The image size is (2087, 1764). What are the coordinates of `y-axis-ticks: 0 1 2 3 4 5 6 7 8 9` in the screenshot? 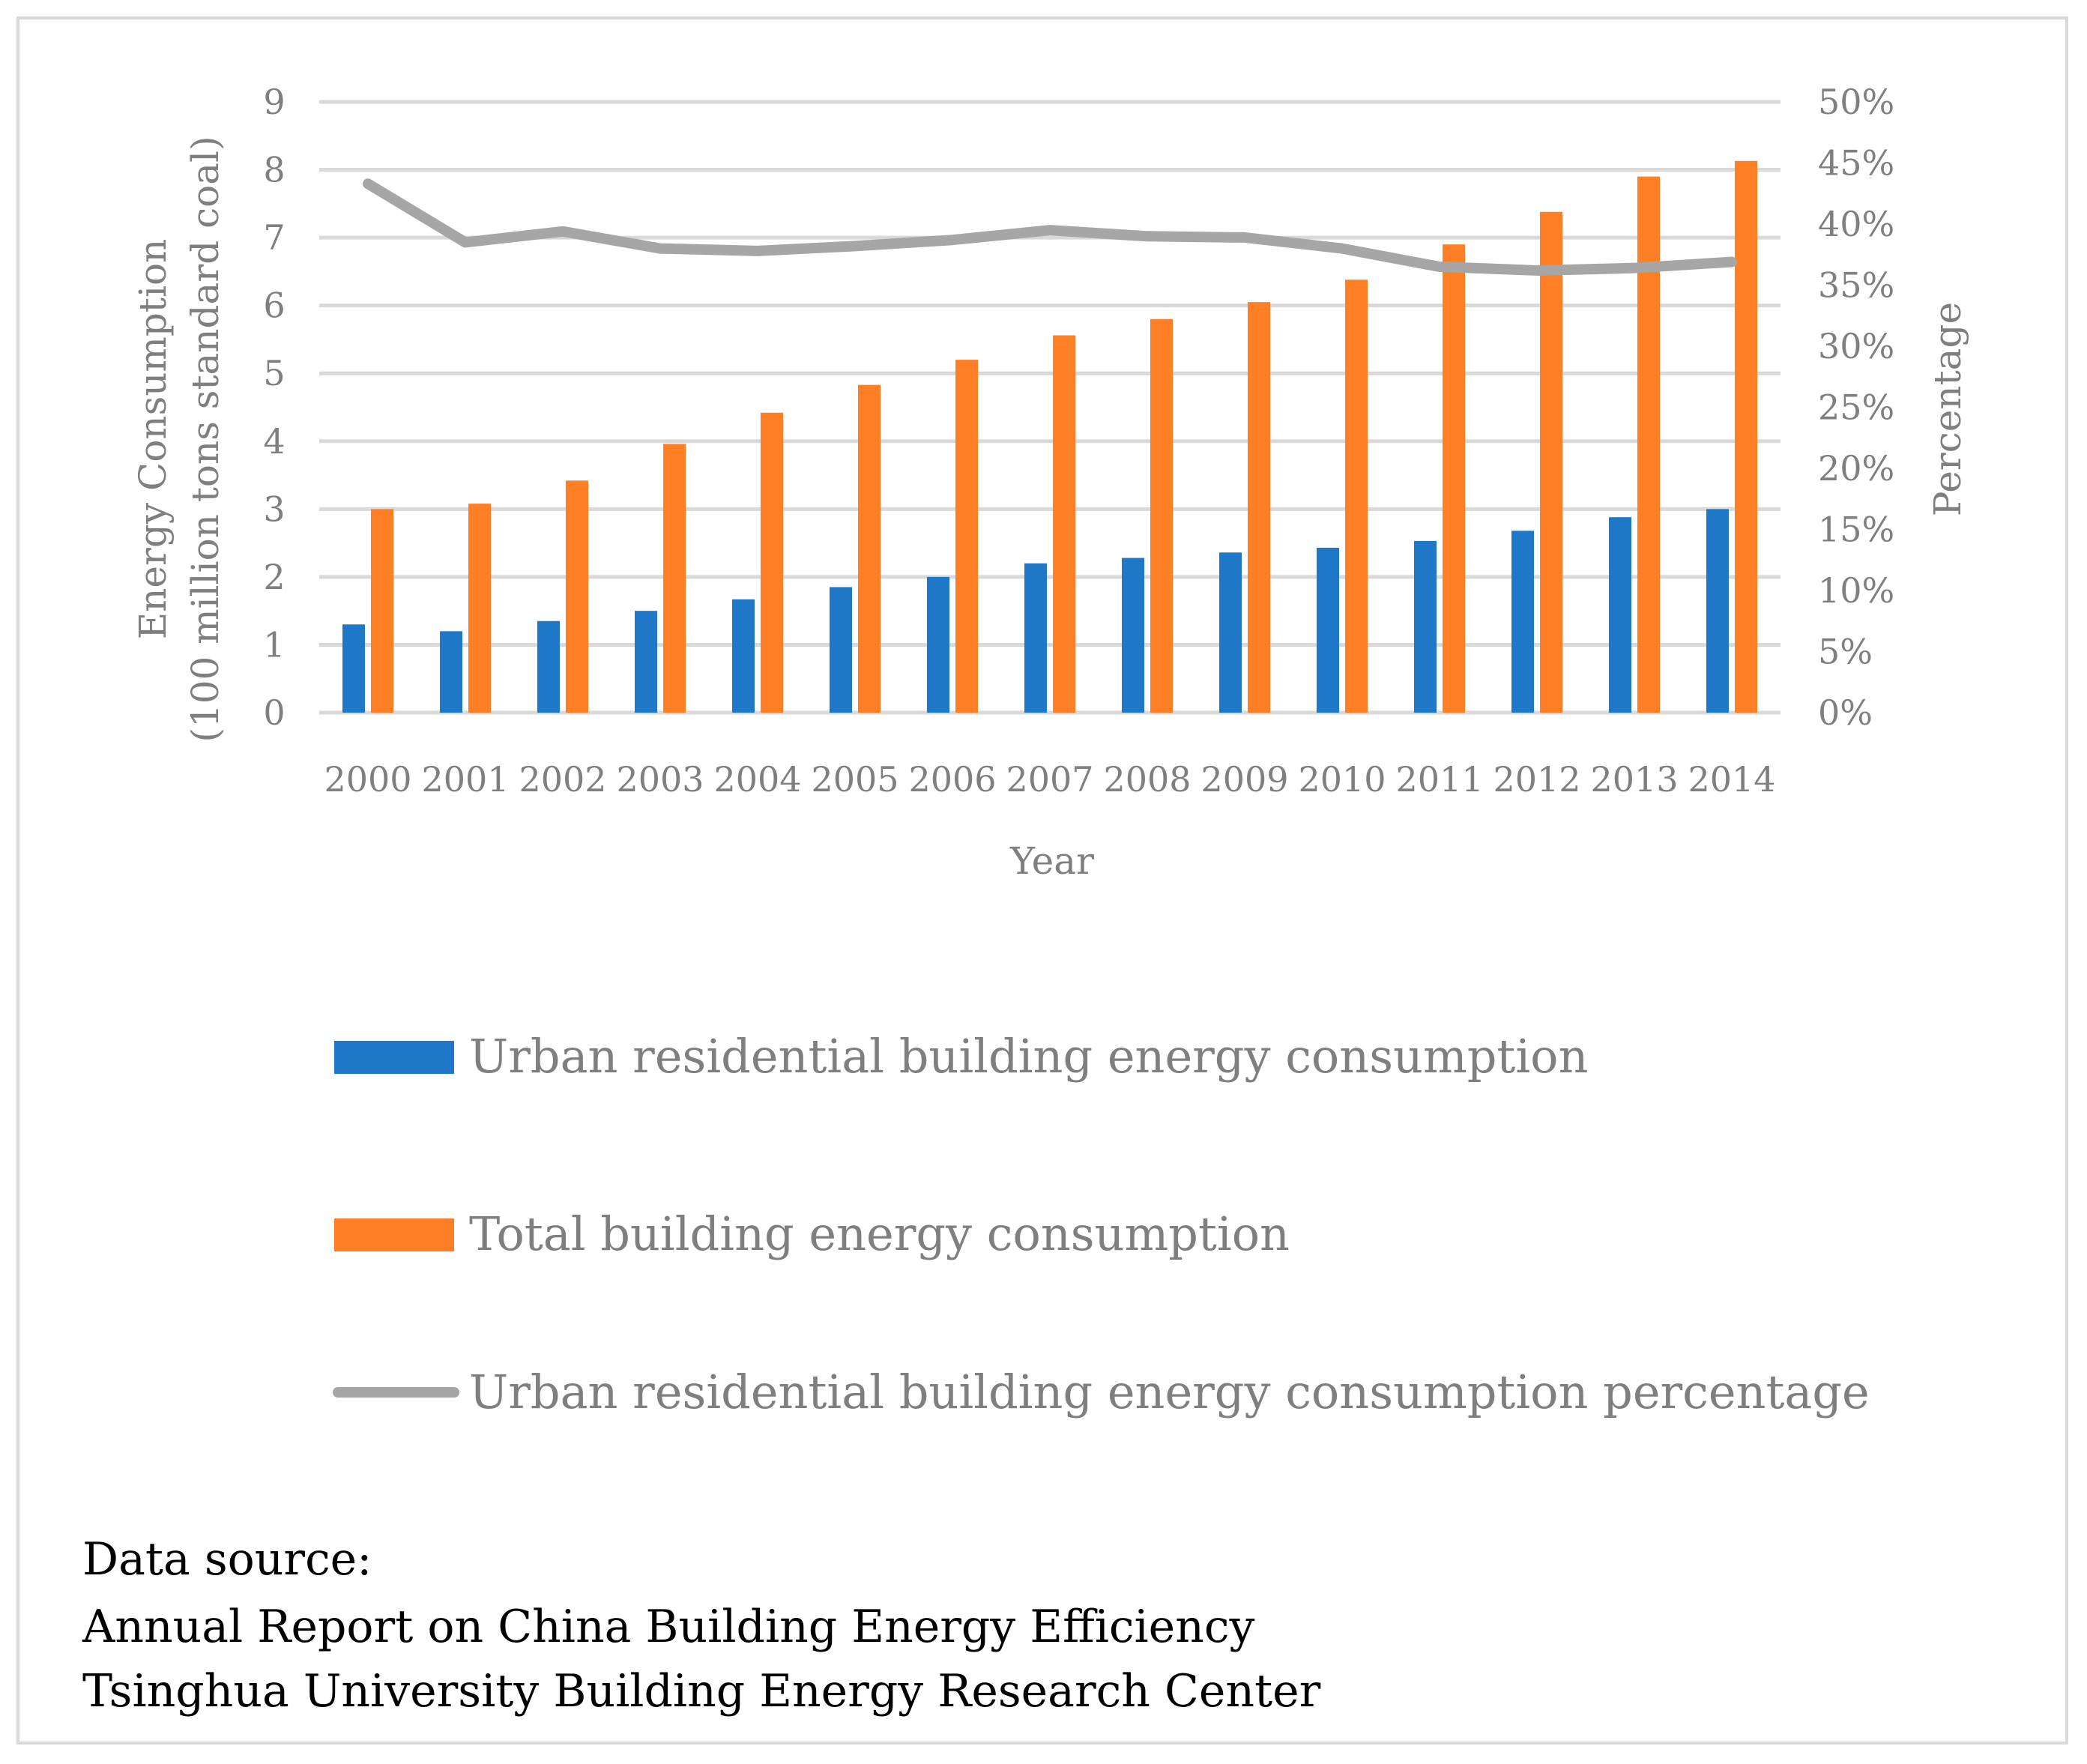 It's located at (274, 407).